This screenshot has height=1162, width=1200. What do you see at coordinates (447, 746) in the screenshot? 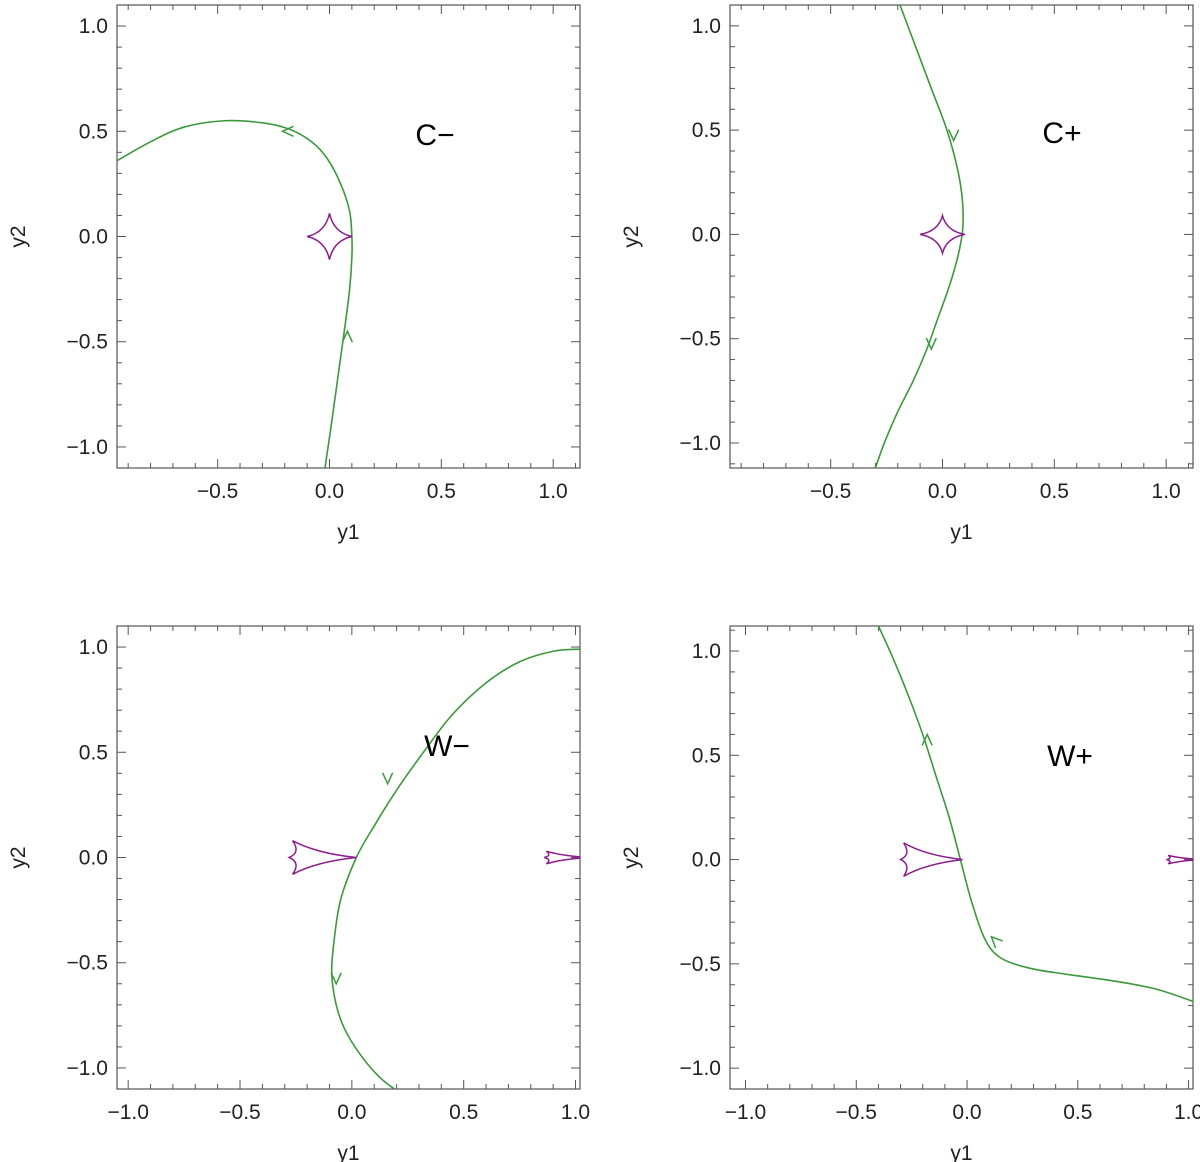
I see `panel-label: W−` at bounding box center [447, 746].